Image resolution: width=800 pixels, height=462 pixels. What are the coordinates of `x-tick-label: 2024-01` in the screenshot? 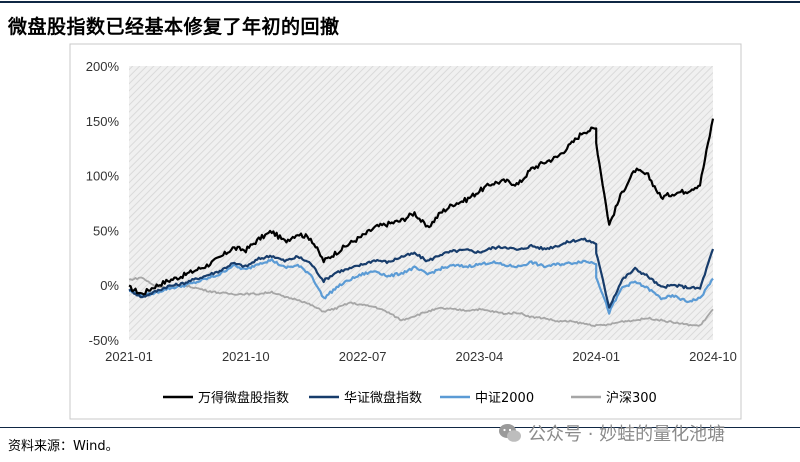 It's located at (596, 356).